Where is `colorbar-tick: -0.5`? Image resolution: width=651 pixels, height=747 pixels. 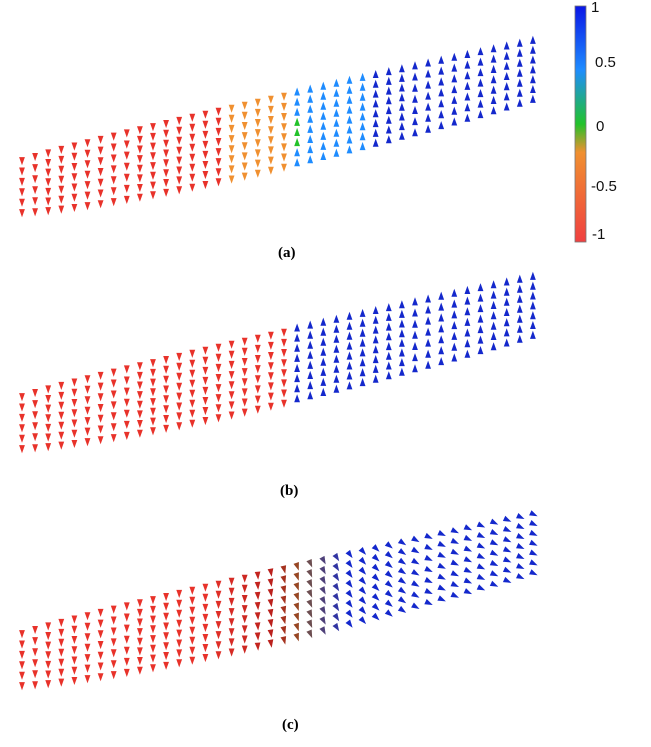 colorbar-tick: -0.5 is located at coordinates (604, 186).